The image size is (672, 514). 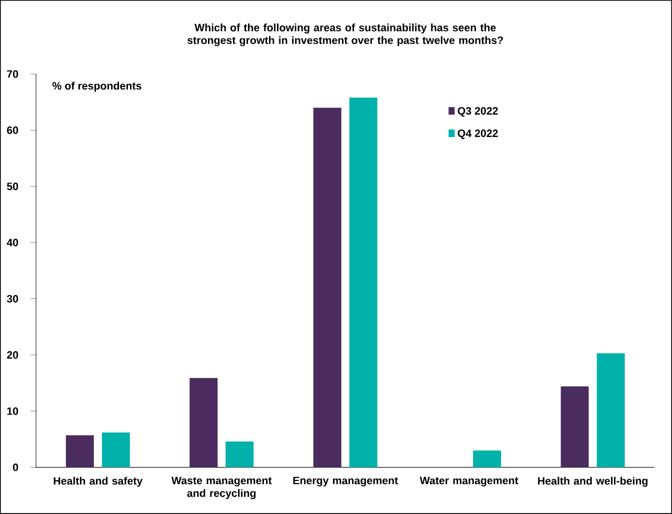 I want to click on x-tick-label: Waste management and recycling, so click(x=221, y=488).